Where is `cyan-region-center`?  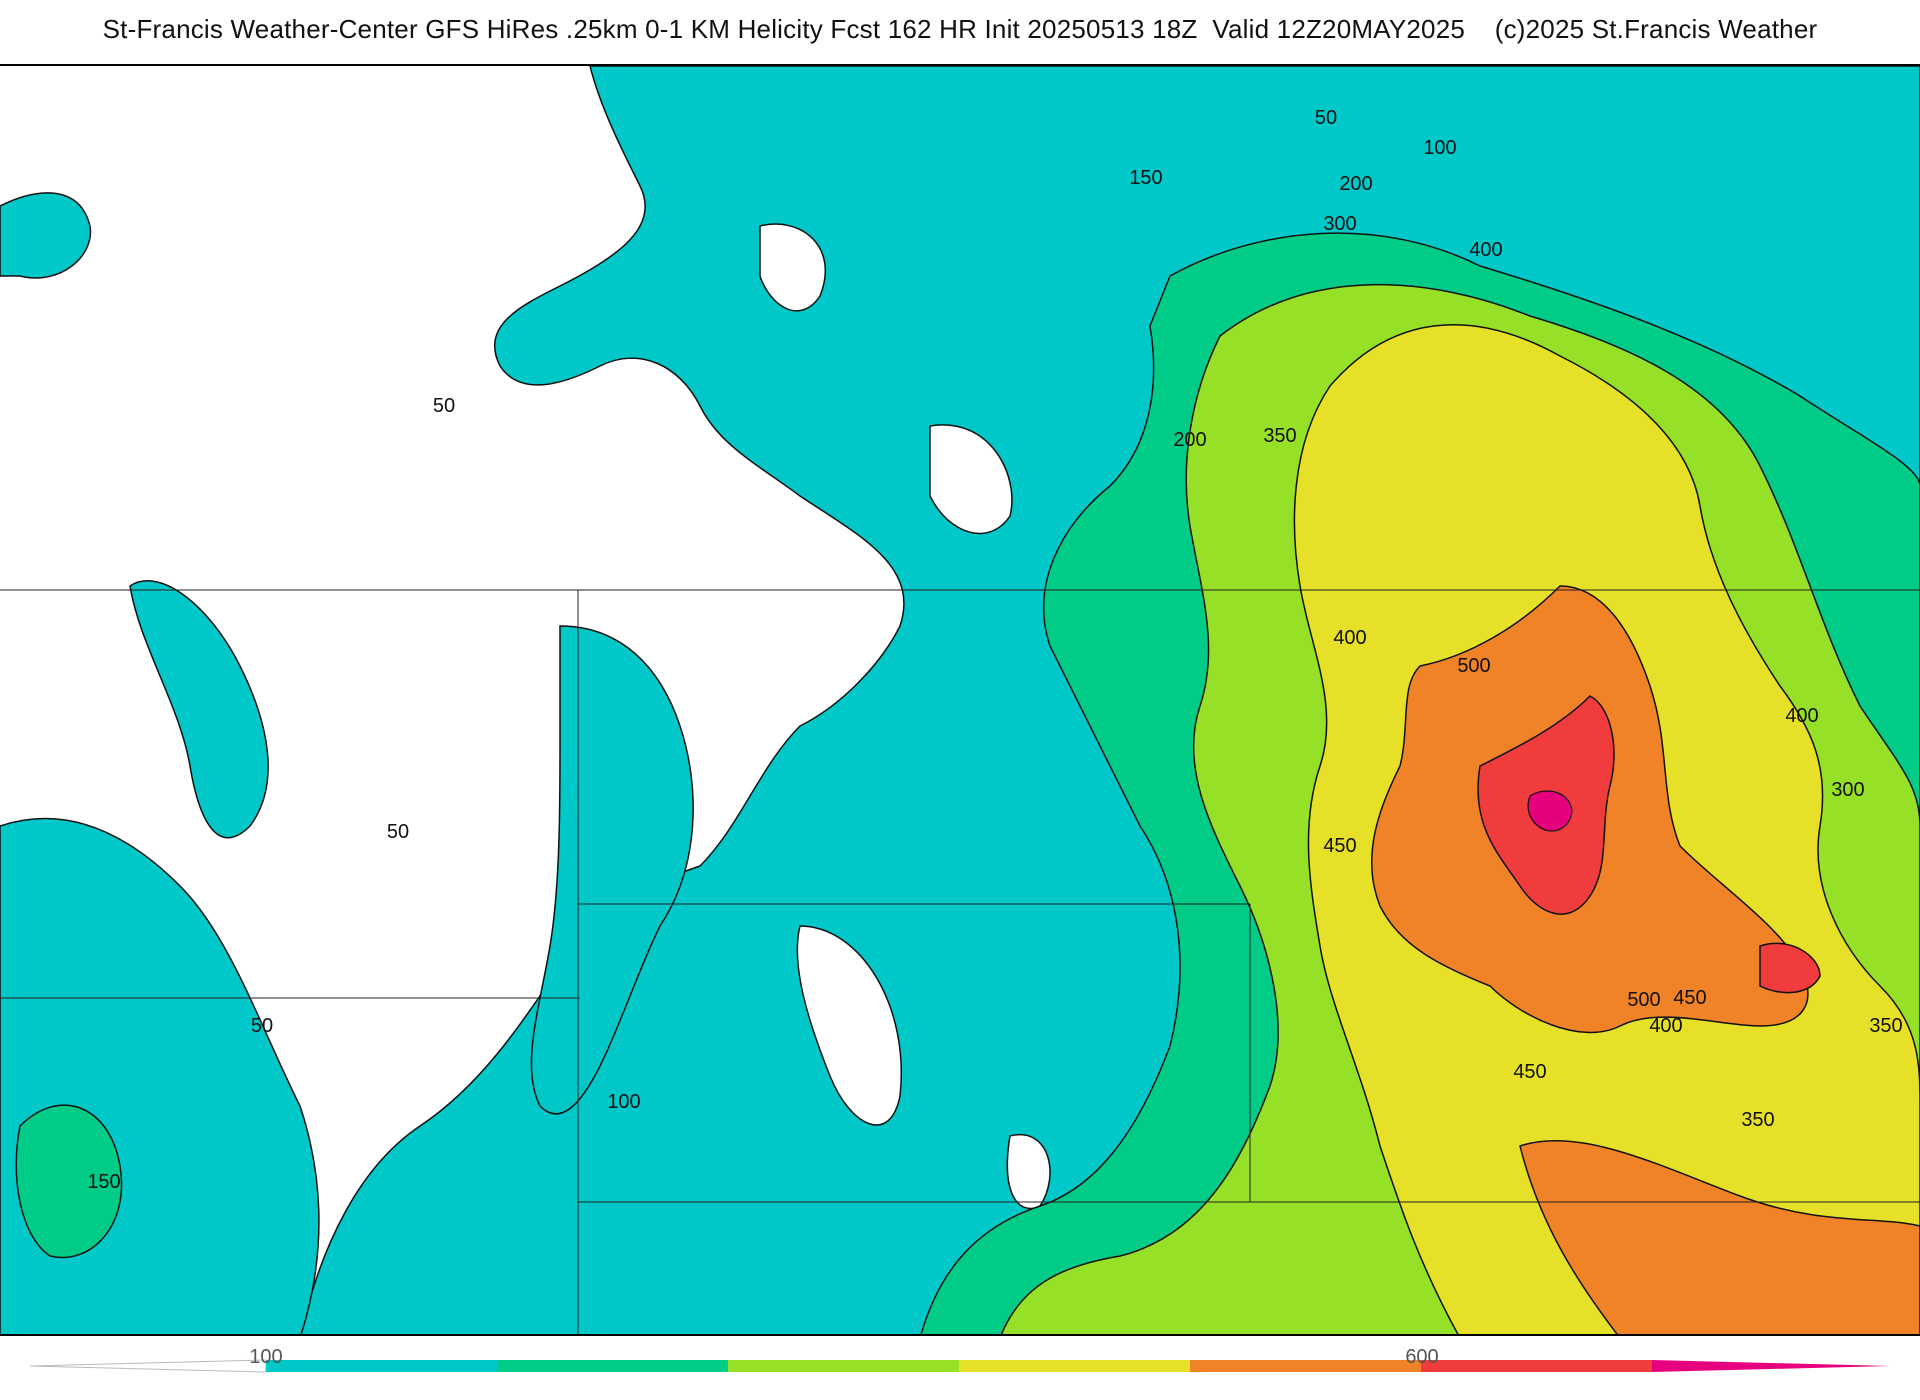 cyan-region-center is located at coordinates (612, 870).